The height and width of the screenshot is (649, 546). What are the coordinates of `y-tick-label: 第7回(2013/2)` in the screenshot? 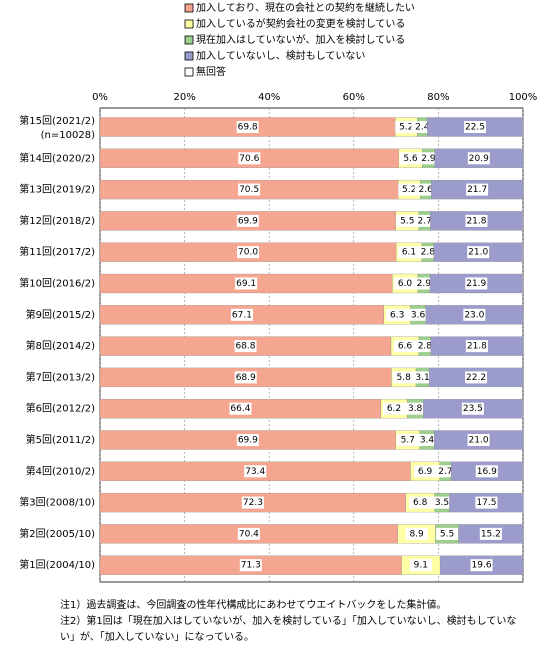 It's located at (60, 376).